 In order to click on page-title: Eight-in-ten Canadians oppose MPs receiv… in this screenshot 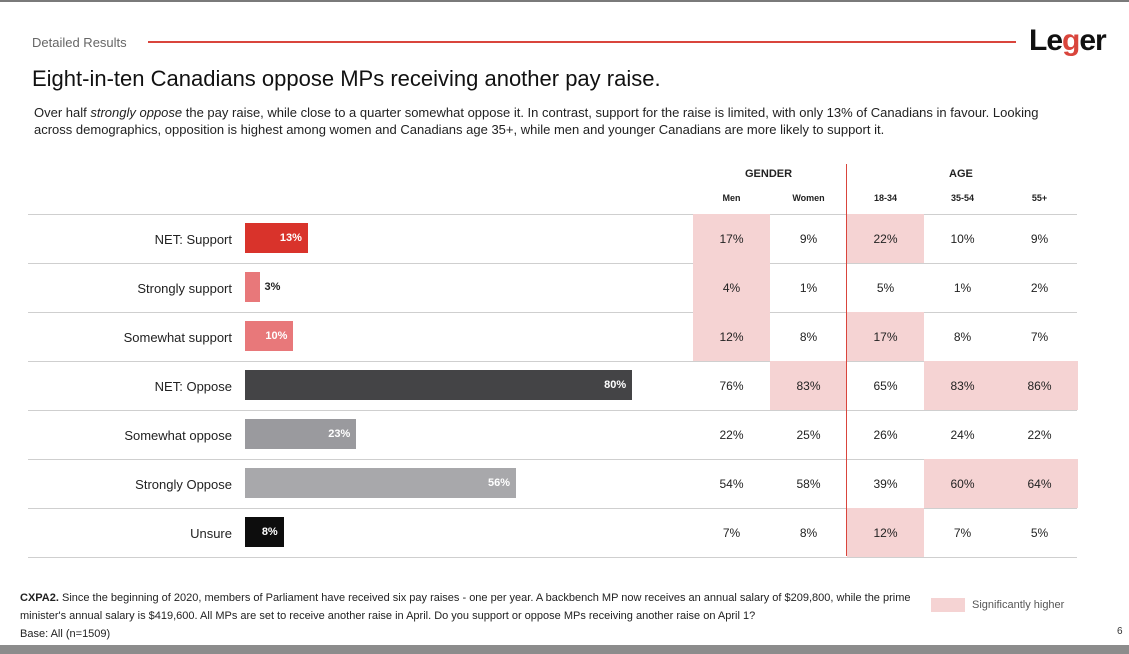, I will do `click(346, 78)`.